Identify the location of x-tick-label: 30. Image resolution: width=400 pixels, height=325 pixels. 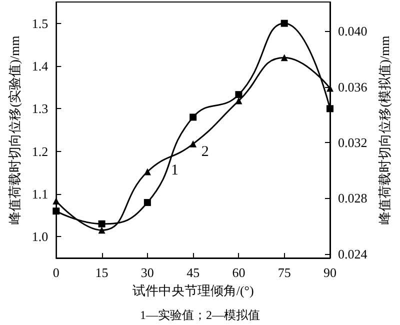
(147, 272).